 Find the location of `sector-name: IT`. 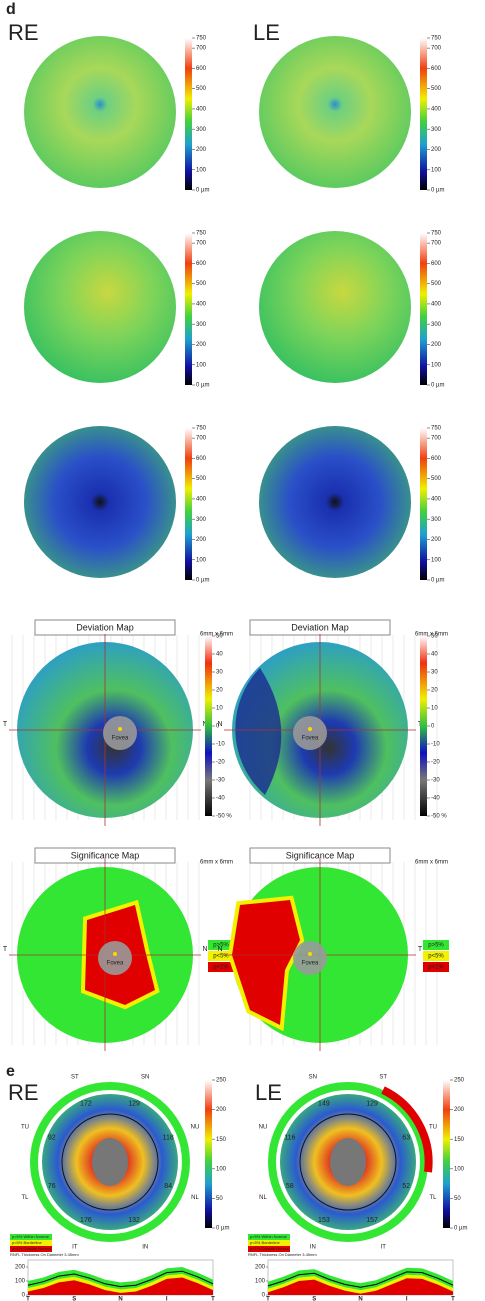

sector-name: IT is located at coordinates (75, 1248).